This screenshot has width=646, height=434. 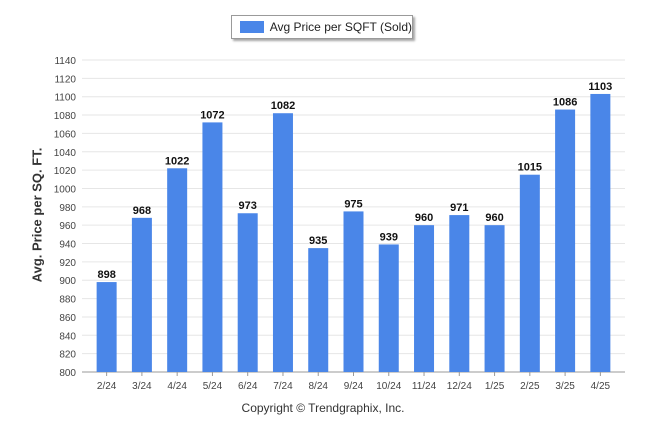 What do you see at coordinates (252, 27) in the screenshot?
I see `legend-swatch` at bounding box center [252, 27].